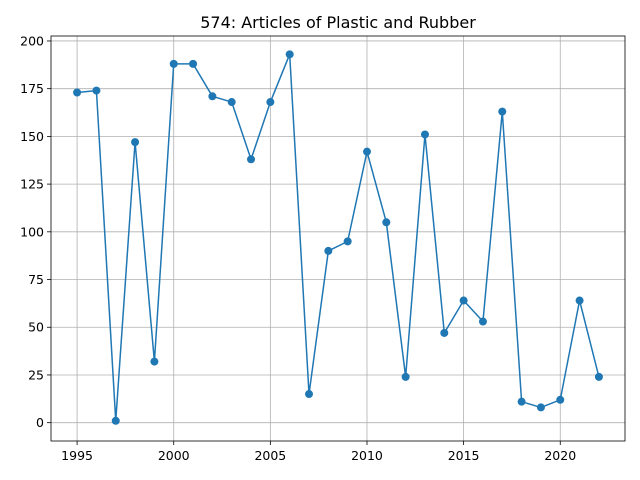 The width and height of the screenshot is (640, 480). Describe the element at coordinates (32, 136) in the screenshot. I see `y-tick-label: 150` at that location.